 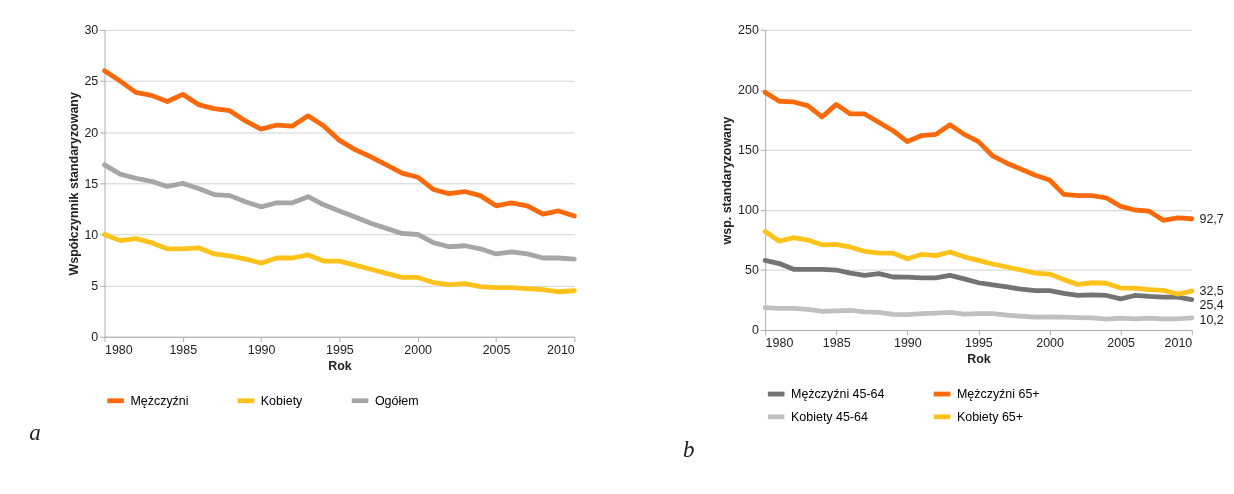 What do you see at coordinates (91, 81) in the screenshot?
I see `y-tick-label: 25` at bounding box center [91, 81].